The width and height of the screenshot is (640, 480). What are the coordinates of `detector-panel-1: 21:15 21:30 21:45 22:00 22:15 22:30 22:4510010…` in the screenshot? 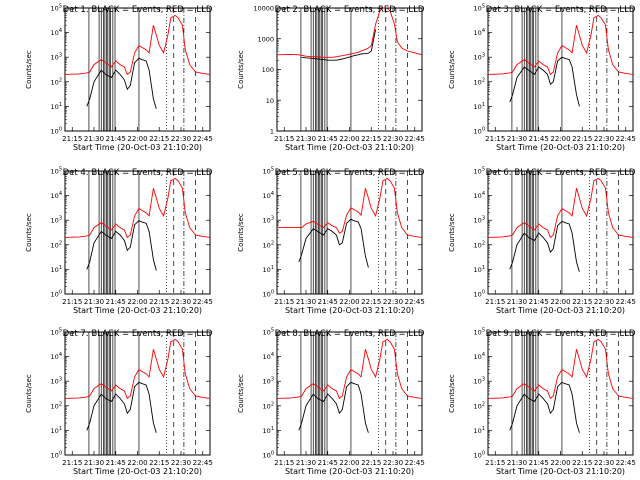 It's located at (119, 78).